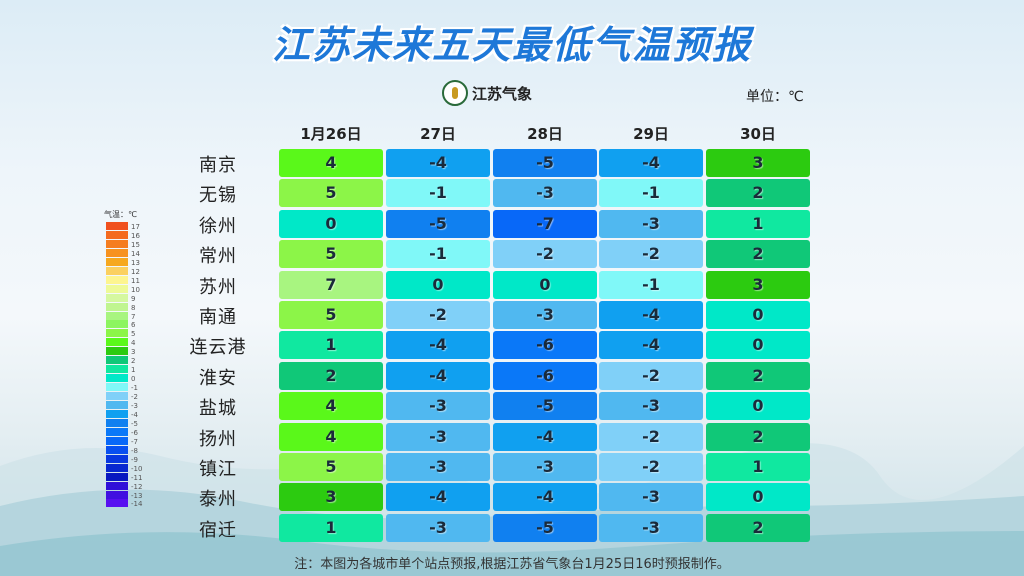 This screenshot has width=1024, height=576. What do you see at coordinates (218, 439) in the screenshot?
I see `row-label: 扬州` at bounding box center [218, 439].